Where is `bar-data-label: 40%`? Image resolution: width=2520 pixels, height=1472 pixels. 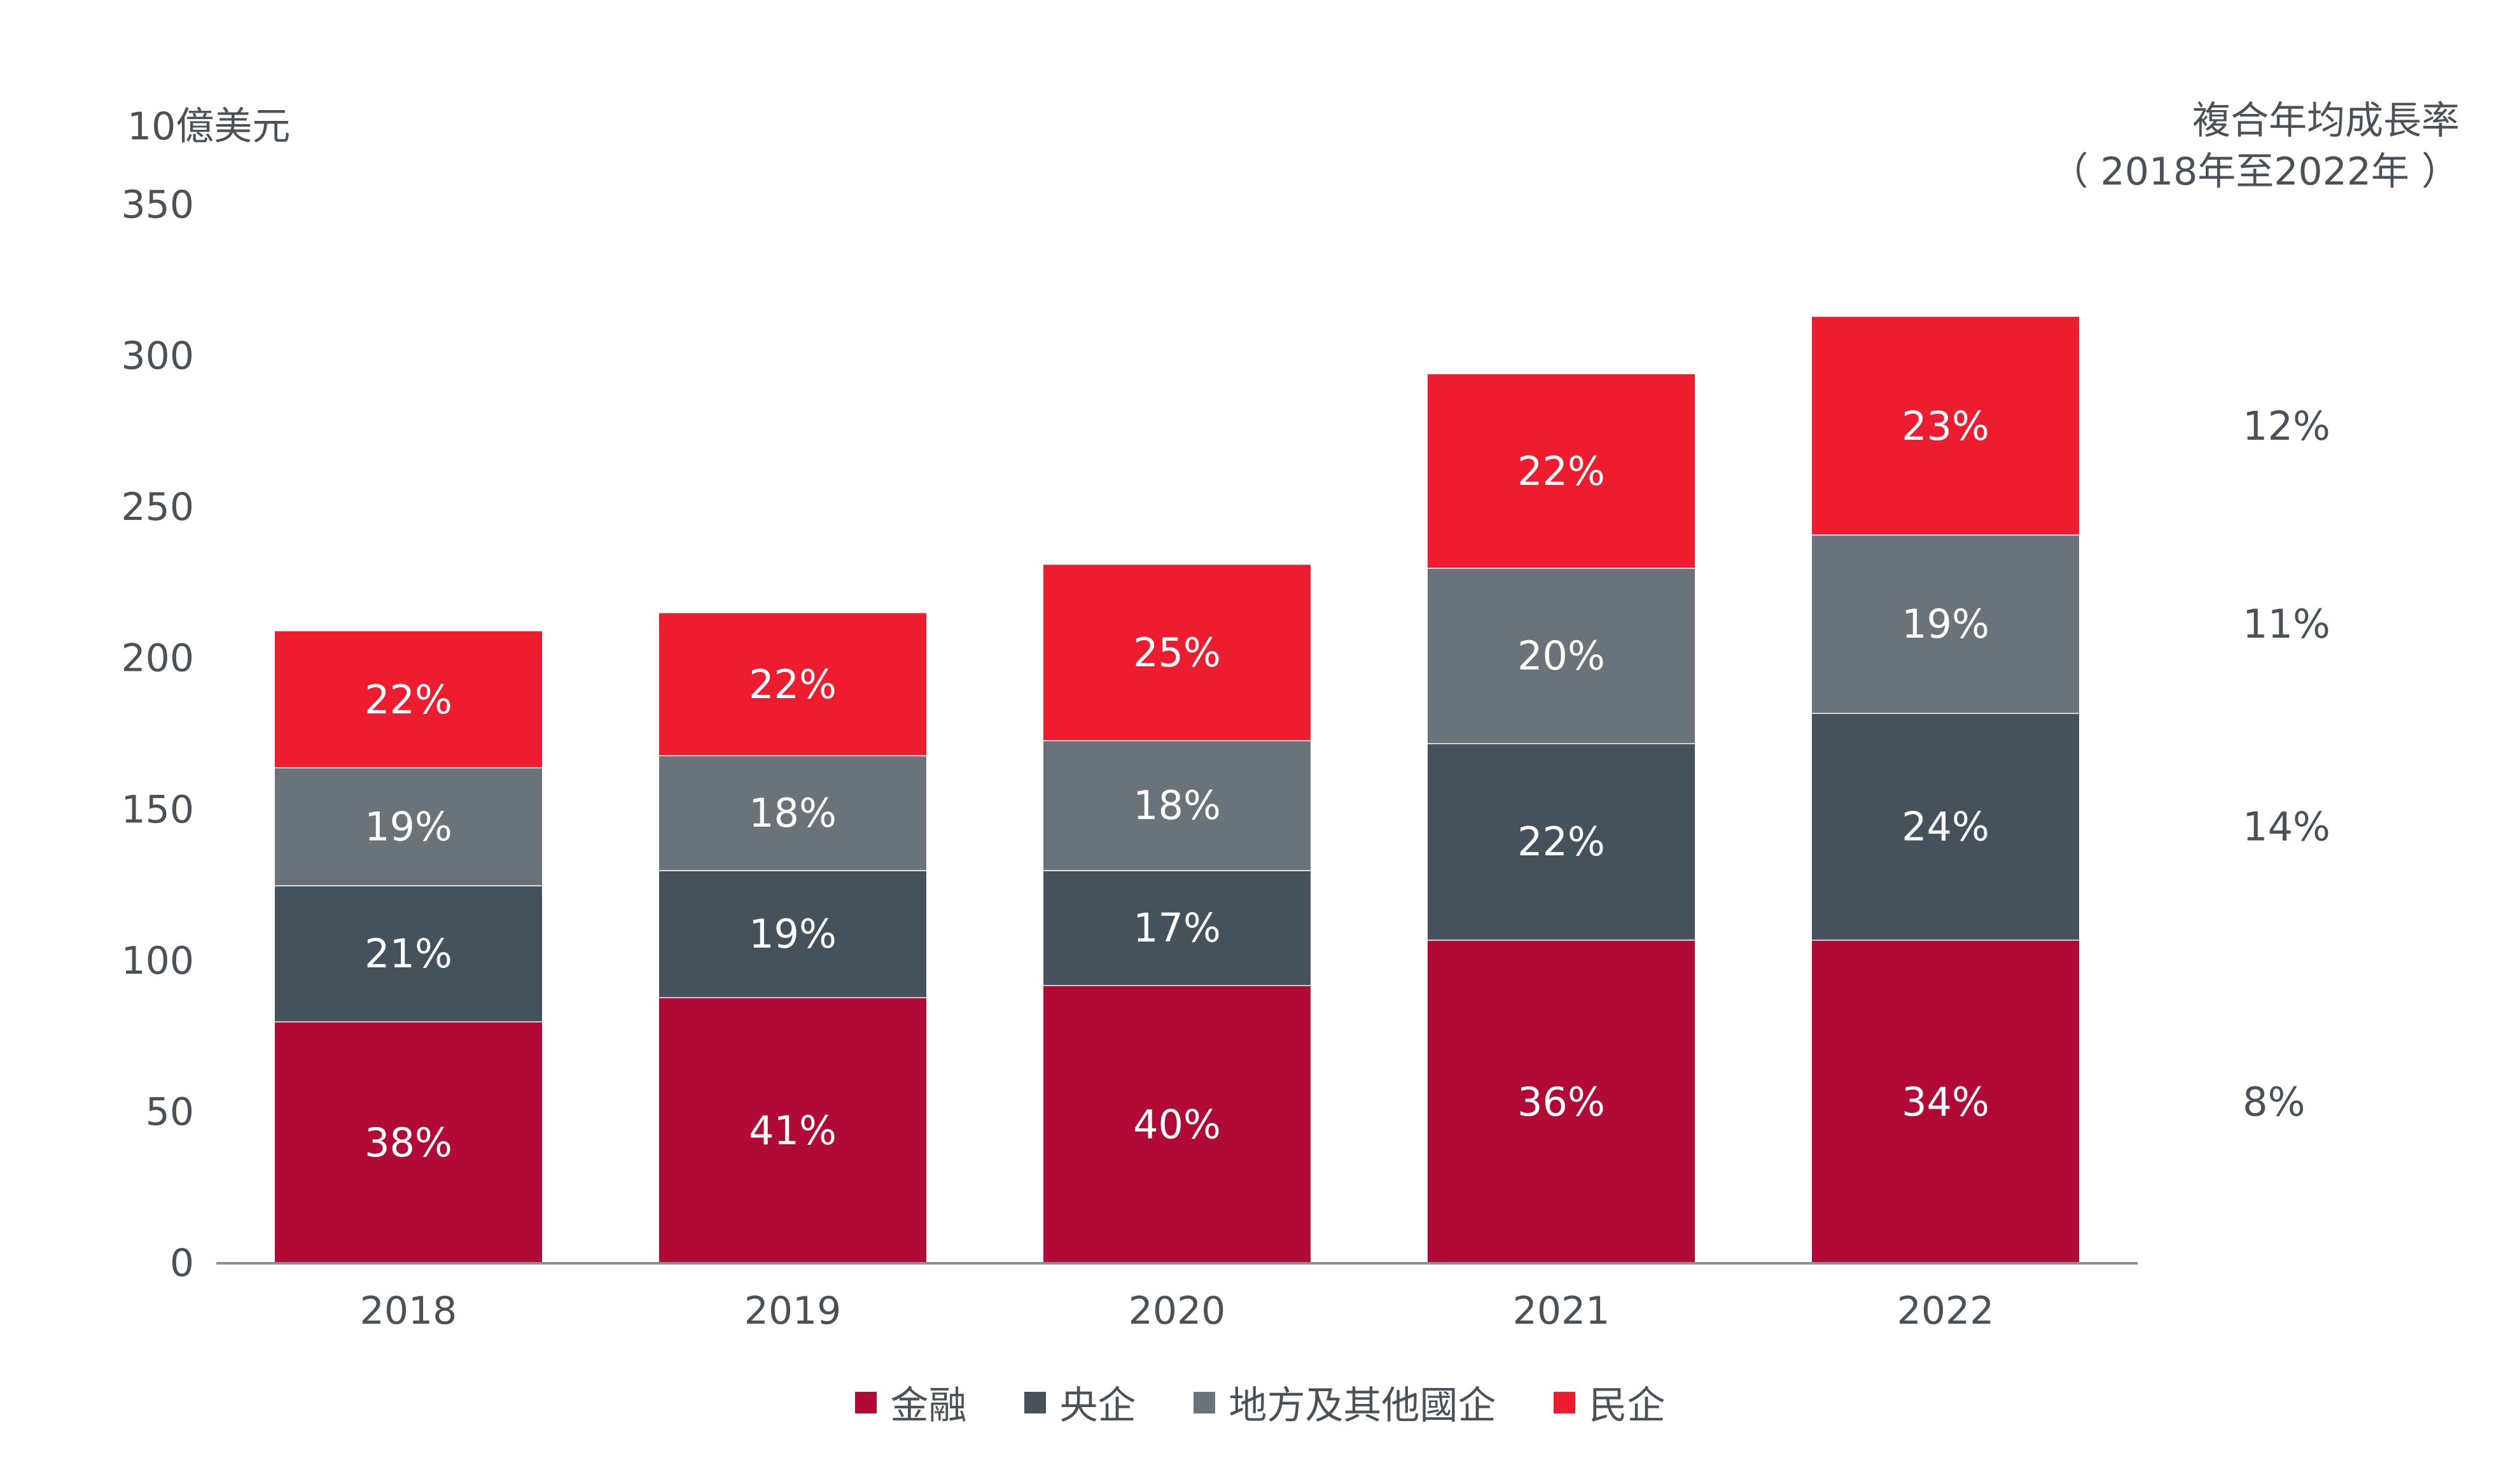 bar-data-label: 40% is located at coordinates (1177, 1124).